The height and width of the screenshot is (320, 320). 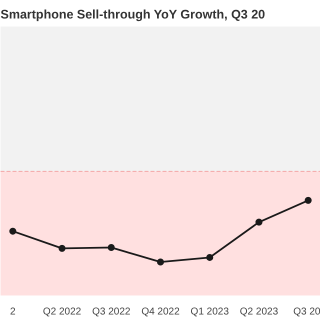 What do you see at coordinates (259, 312) in the screenshot?
I see `x-tick-label: Q2 2023` at bounding box center [259, 312].